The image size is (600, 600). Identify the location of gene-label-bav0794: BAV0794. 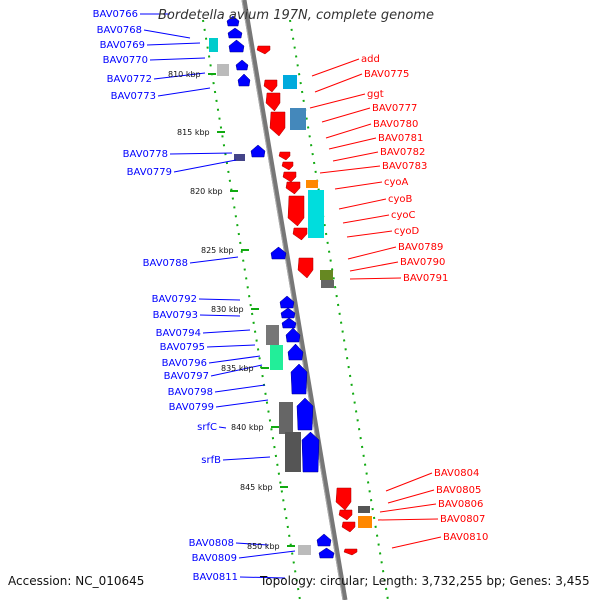
(178, 333).